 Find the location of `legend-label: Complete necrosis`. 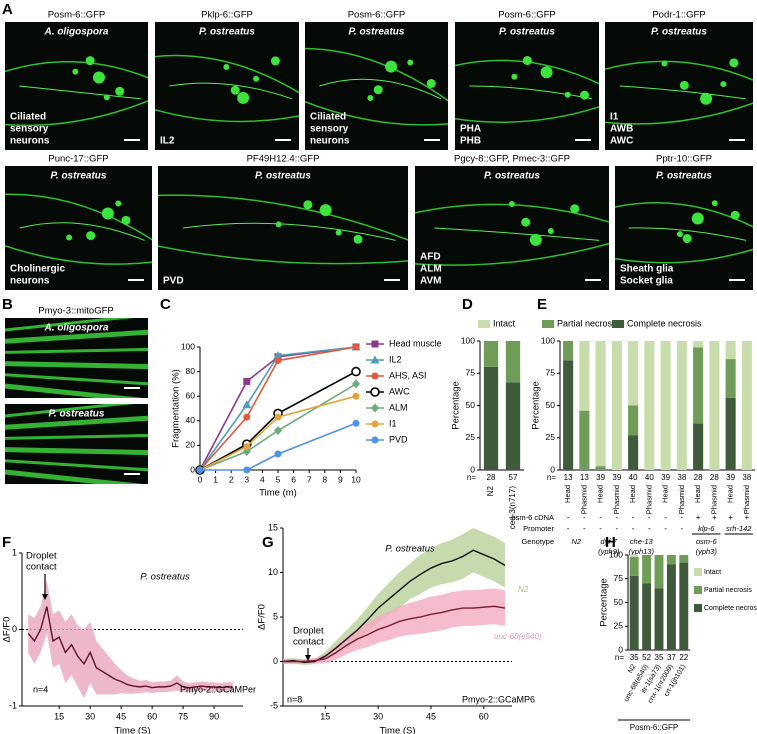

legend-label: Complete necrosis is located at coordinates (730, 608).